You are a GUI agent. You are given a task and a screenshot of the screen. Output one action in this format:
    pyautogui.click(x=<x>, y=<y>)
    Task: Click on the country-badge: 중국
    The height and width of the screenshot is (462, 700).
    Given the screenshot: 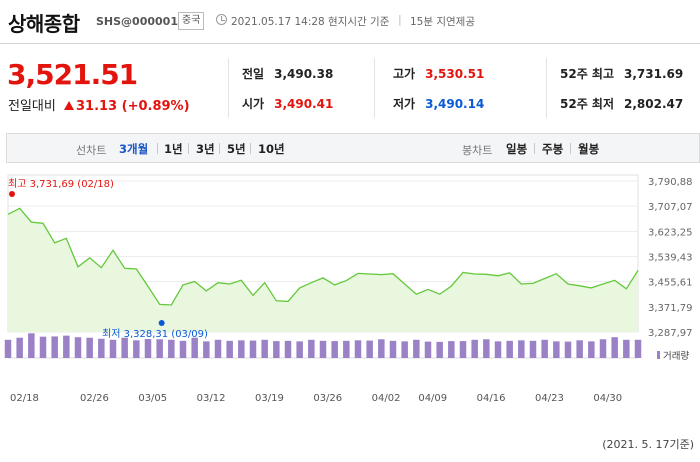 What is the action you would take?
    pyautogui.click(x=191, y=21)
    